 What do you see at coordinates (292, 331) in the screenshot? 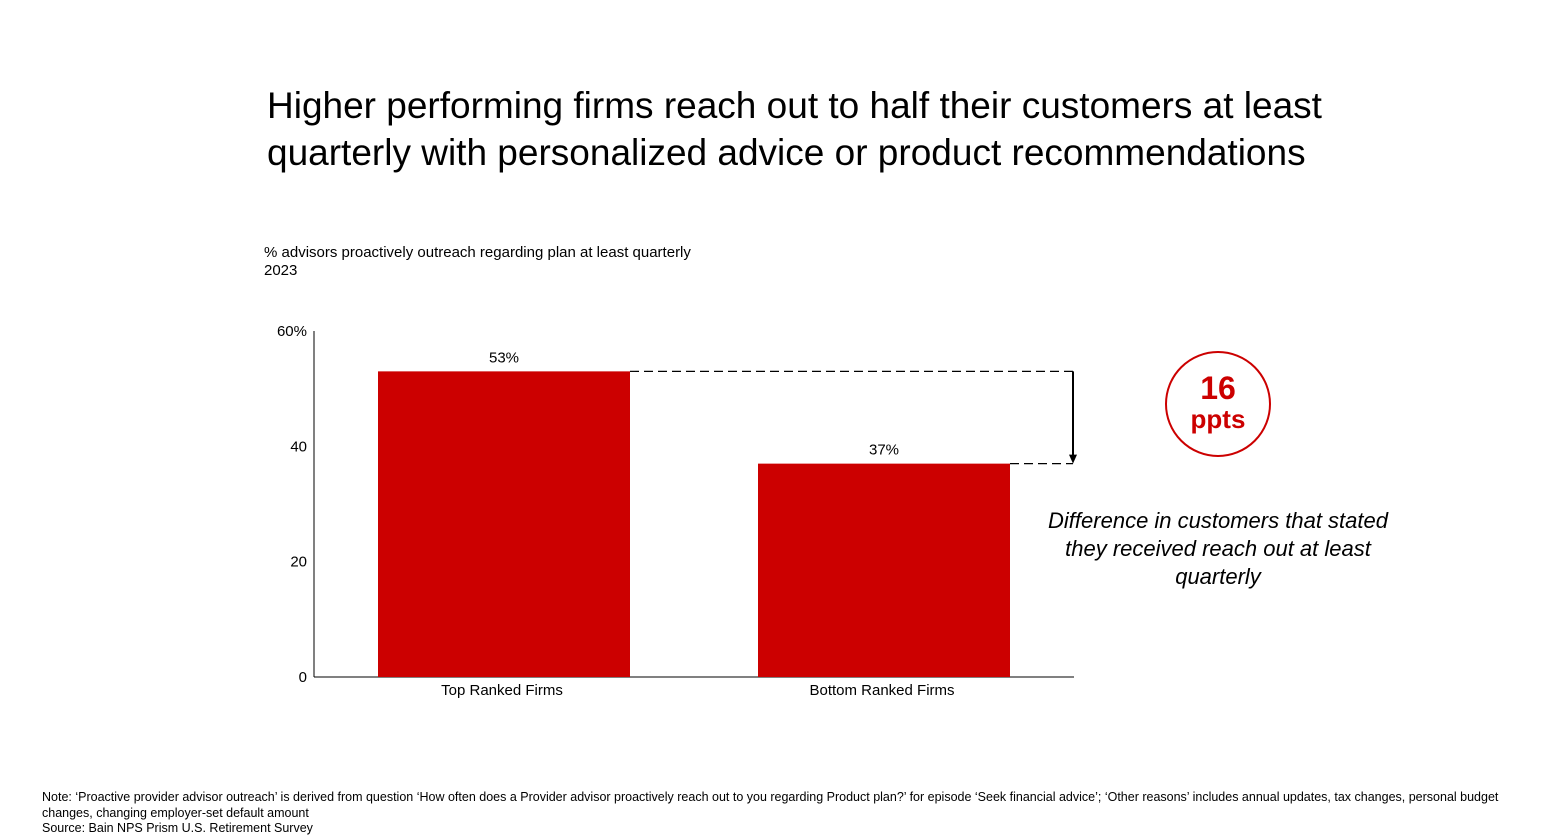
I see `y-tick-label: 60%` at bounding box center [292, 331].